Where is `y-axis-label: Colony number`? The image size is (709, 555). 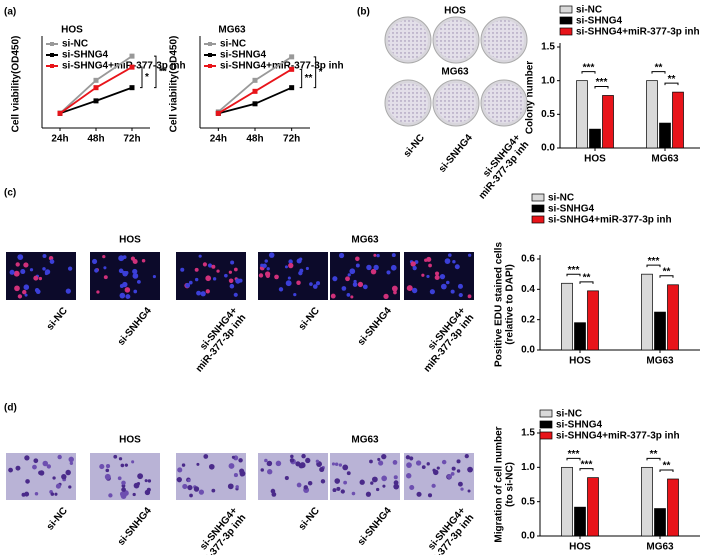 y-axis-label: Colony number is located at coordinates (530, 97).